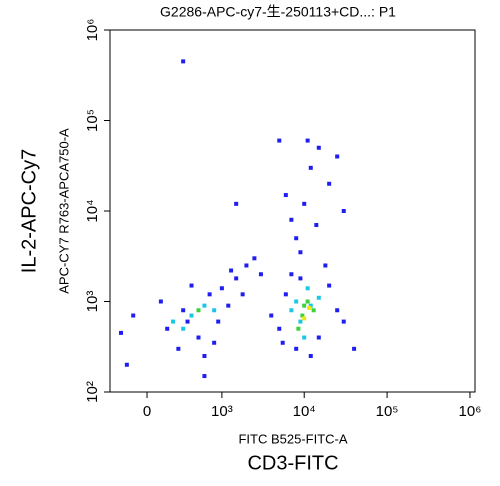 This screenshot has width=500, height=486. Describe the element at coordinates (63, 211) in the screenshot. I see `y-axis-label: APC-CY7 R763-APCA750-A` at that location.